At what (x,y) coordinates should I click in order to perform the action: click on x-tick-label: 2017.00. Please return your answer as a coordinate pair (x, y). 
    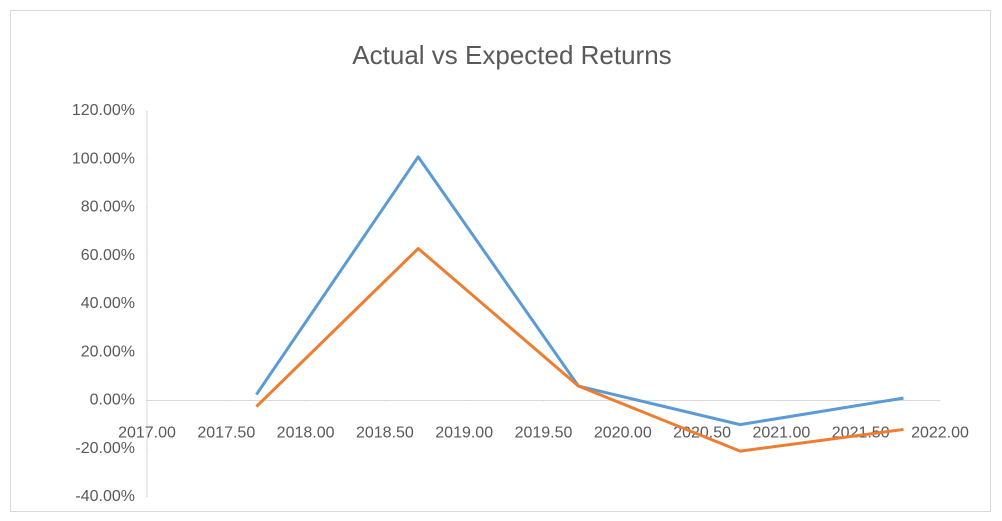
    Looking at the image, I should click on (147, 433).